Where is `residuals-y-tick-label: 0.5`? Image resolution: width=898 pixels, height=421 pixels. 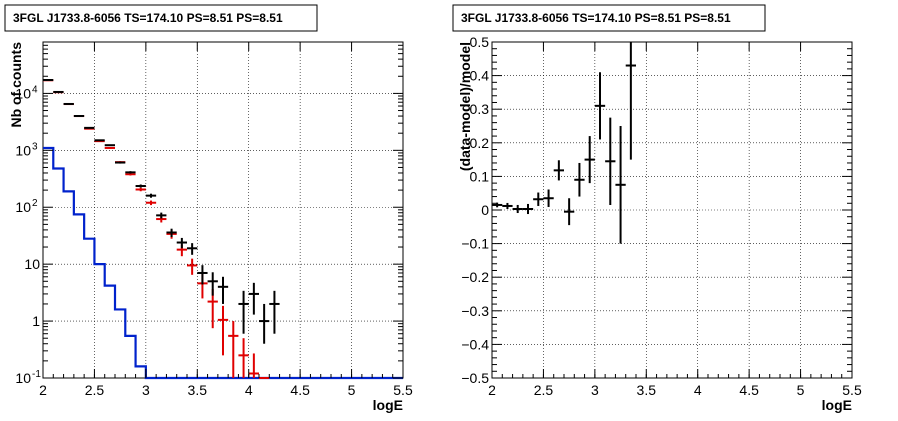
residuals-y-tick-label: 0.5 is located at coordinates (480, 42).